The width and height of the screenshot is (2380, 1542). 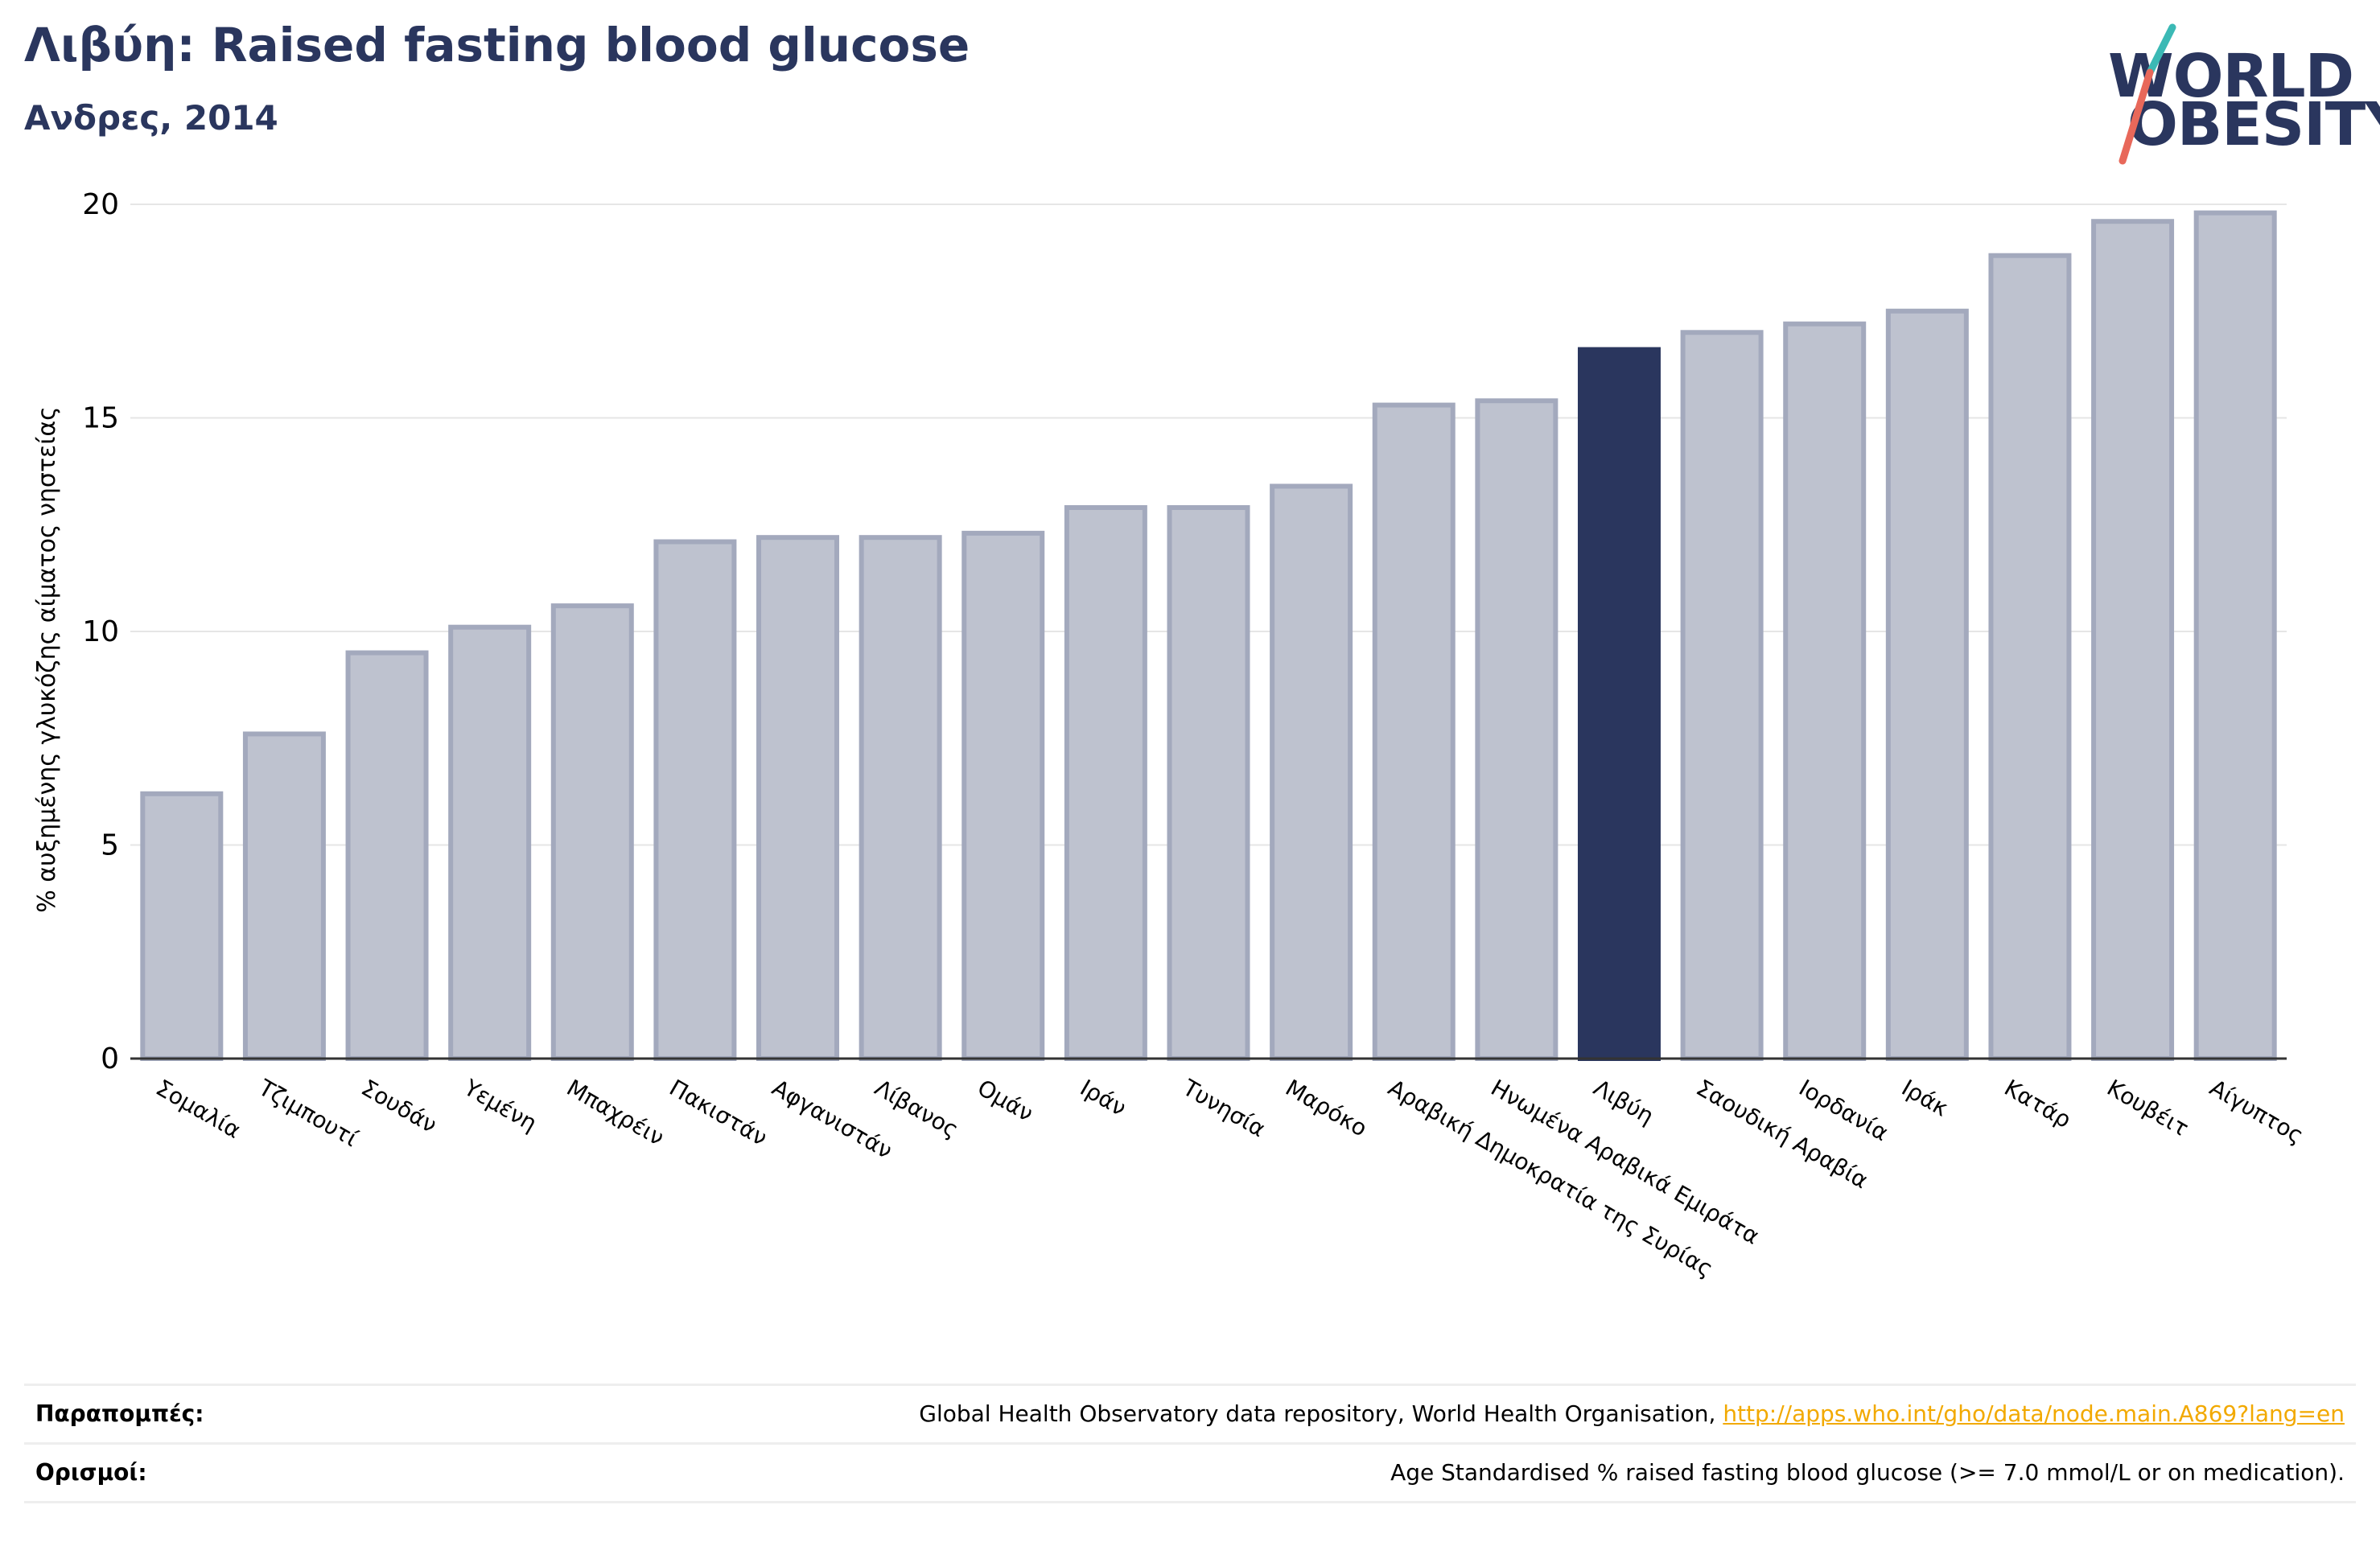 What do you see at coordinates (500, 1105) in the screenshot?
I see `x-tick-label: Υεμένη` at bounding box center [500, 1105].